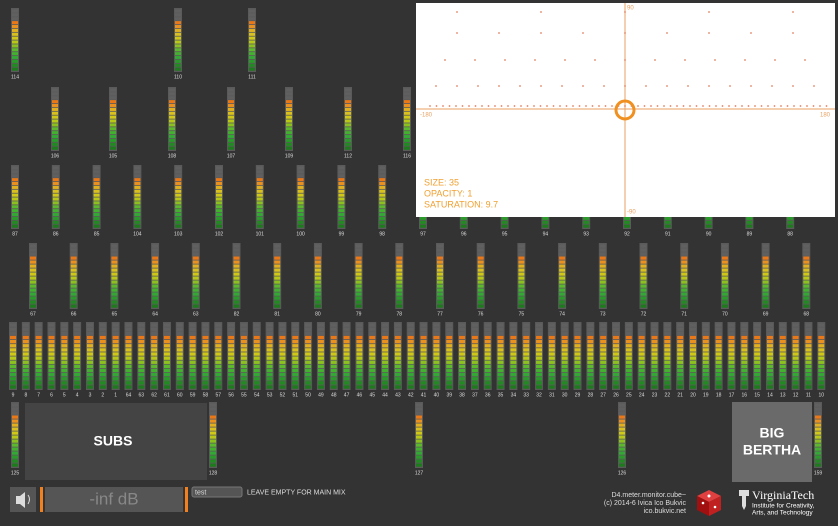  I want to click on meter-label: 29, so click(578, 395).